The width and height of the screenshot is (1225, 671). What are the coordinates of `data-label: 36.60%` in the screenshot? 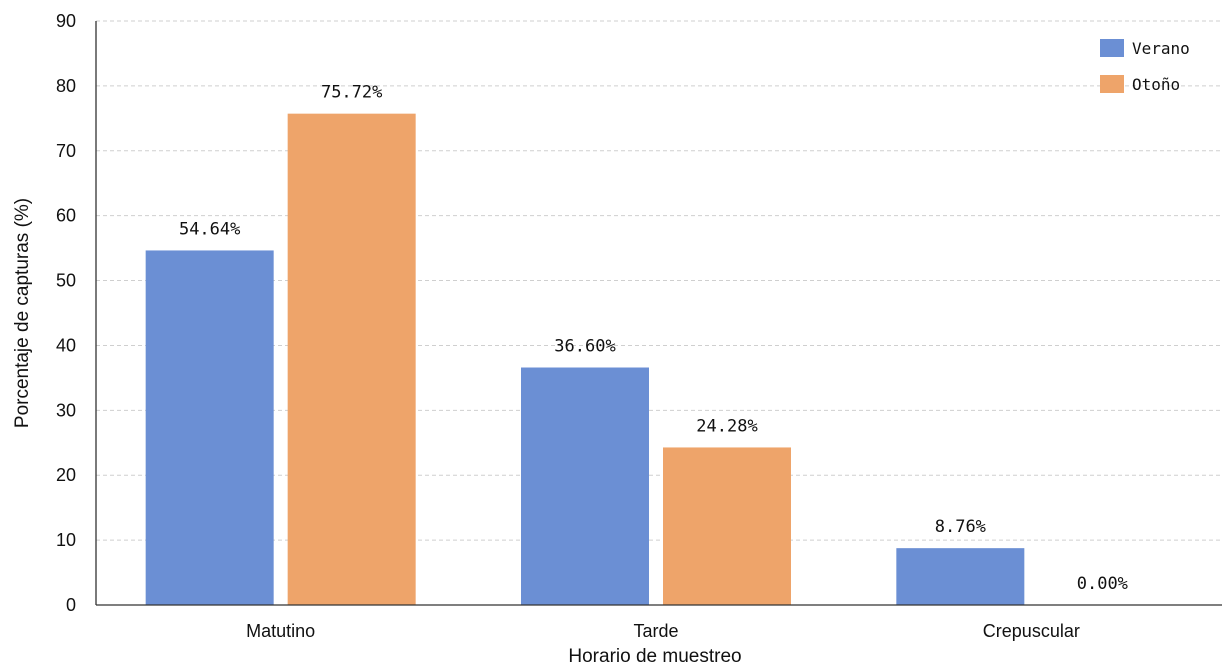 It's located at (584, 347).